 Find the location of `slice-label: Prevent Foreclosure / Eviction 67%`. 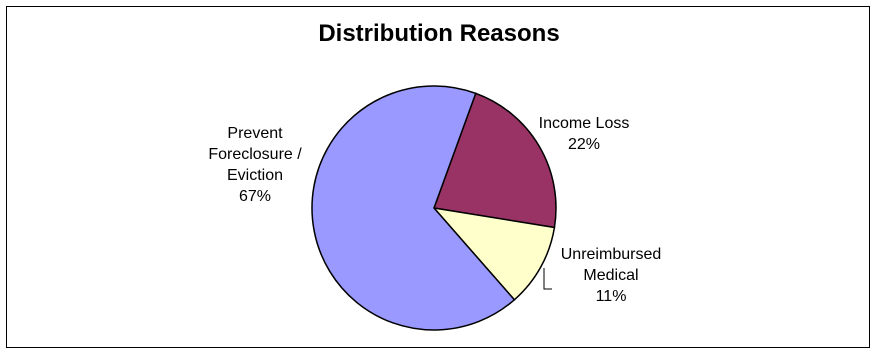

slice-label: Prevent Foreclosure / Eviction 67% is located at coordinates (255, 165).